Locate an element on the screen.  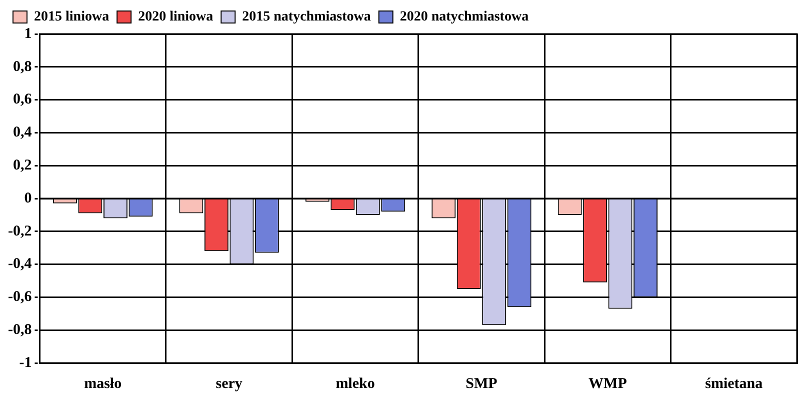
x-tick-label: SMP is located at coordinates (482, 384).